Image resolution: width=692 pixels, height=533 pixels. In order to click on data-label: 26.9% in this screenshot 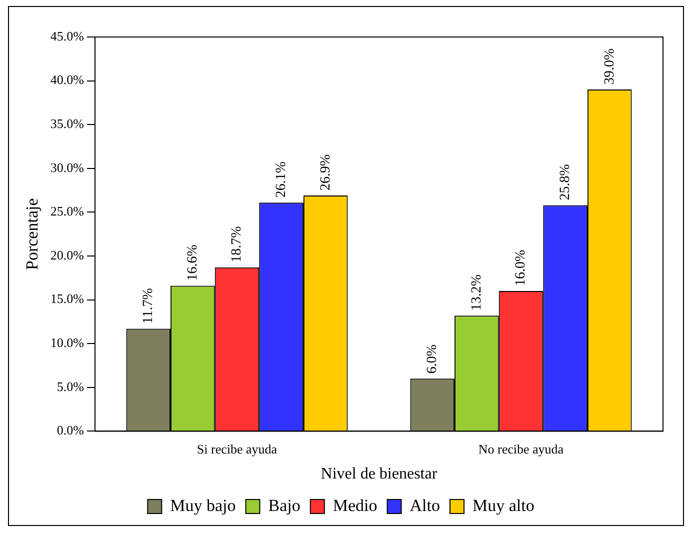, I will do `click(326, 172)`.